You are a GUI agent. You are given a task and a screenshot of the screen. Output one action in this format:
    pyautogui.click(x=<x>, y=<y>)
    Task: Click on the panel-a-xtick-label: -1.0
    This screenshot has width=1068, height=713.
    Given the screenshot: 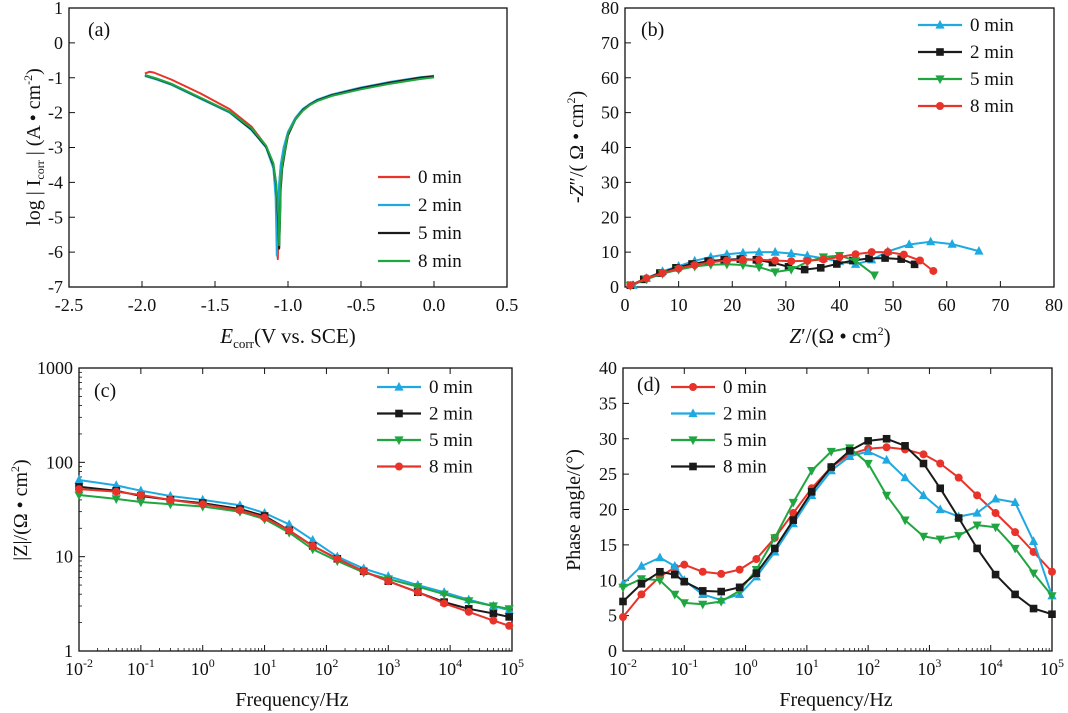 What is the action you would take?
    pyautogui.click(x=288, y=305)
    